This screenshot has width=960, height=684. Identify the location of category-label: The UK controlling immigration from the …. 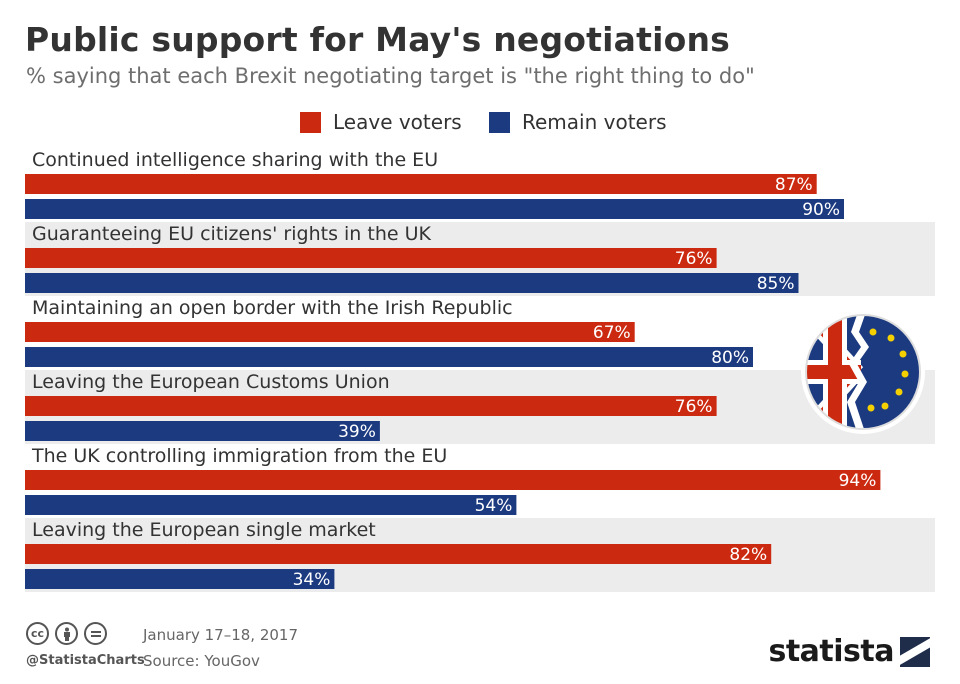
(239, 456).